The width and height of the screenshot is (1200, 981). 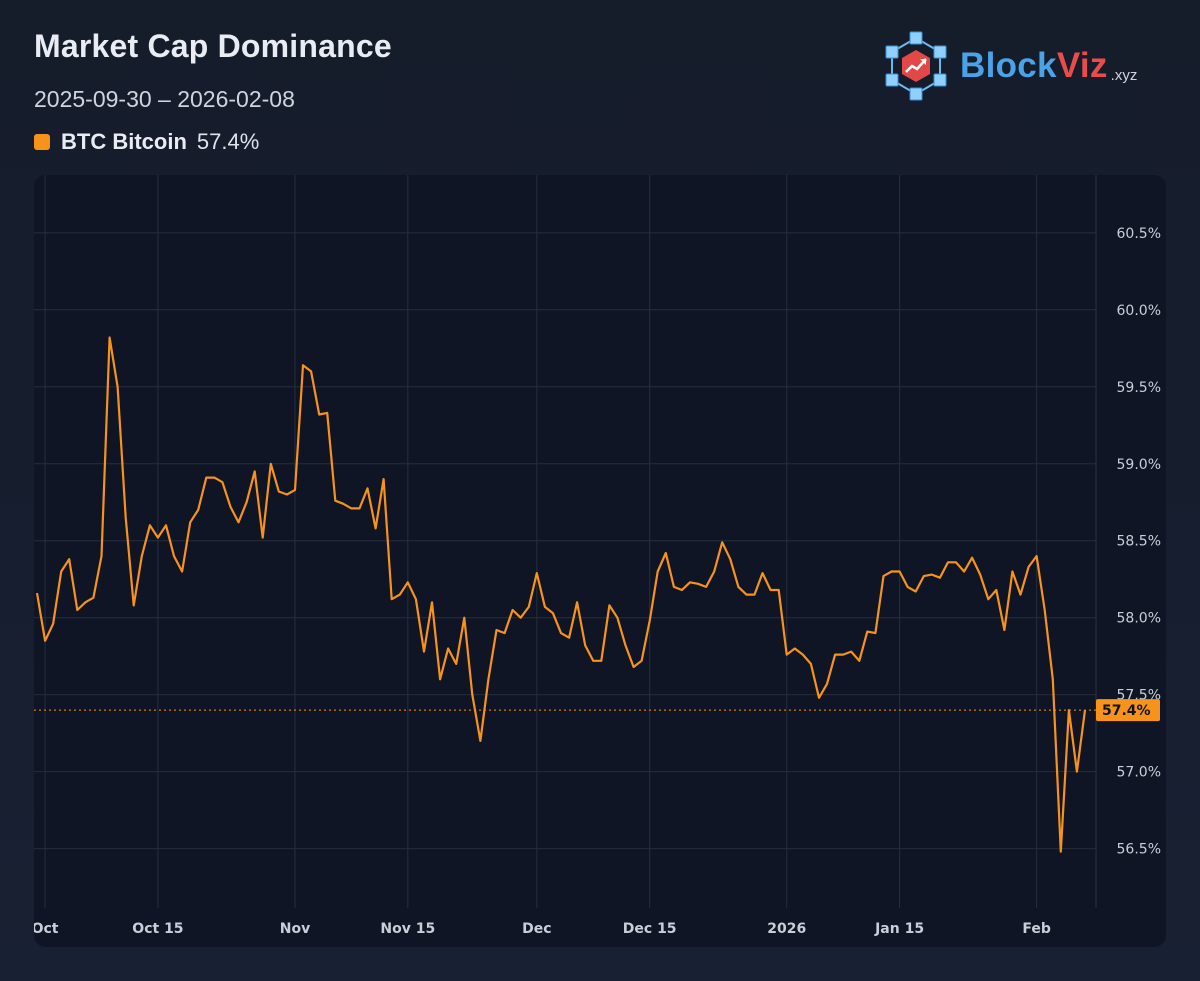 I want to click on brand-tld: .xyz, so click(x=1124, y=75).